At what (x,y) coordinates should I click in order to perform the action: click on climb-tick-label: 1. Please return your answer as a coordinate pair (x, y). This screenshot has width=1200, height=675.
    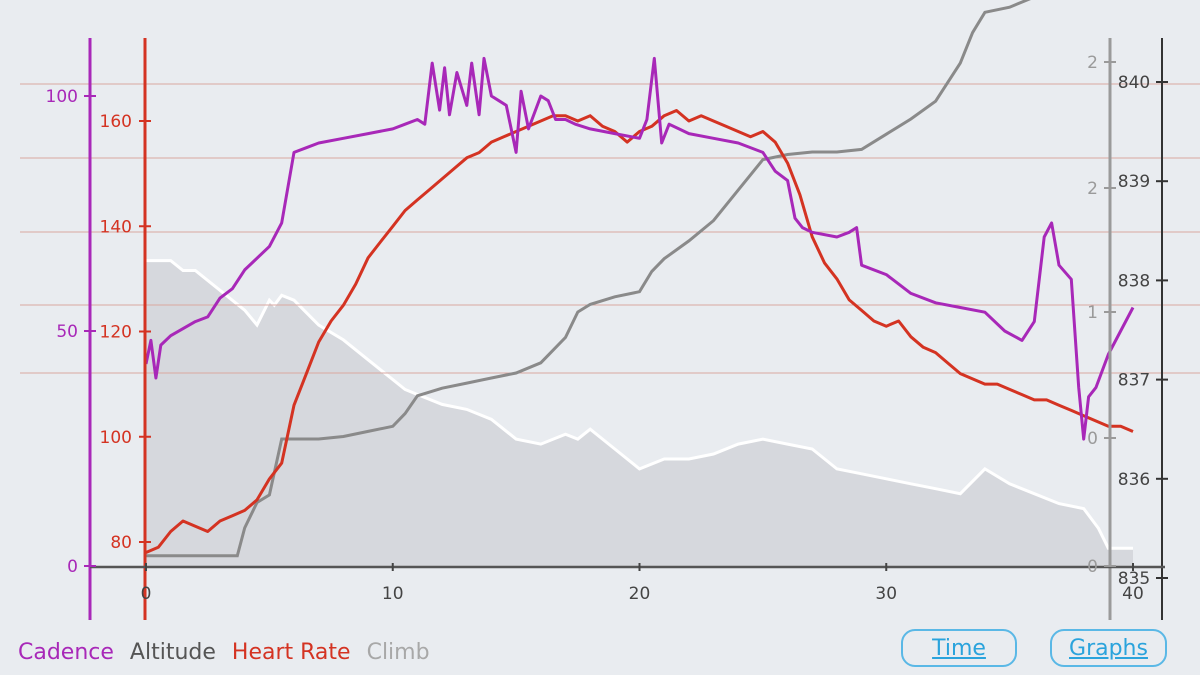
    Looking at the image, I should click on (1092, 313).